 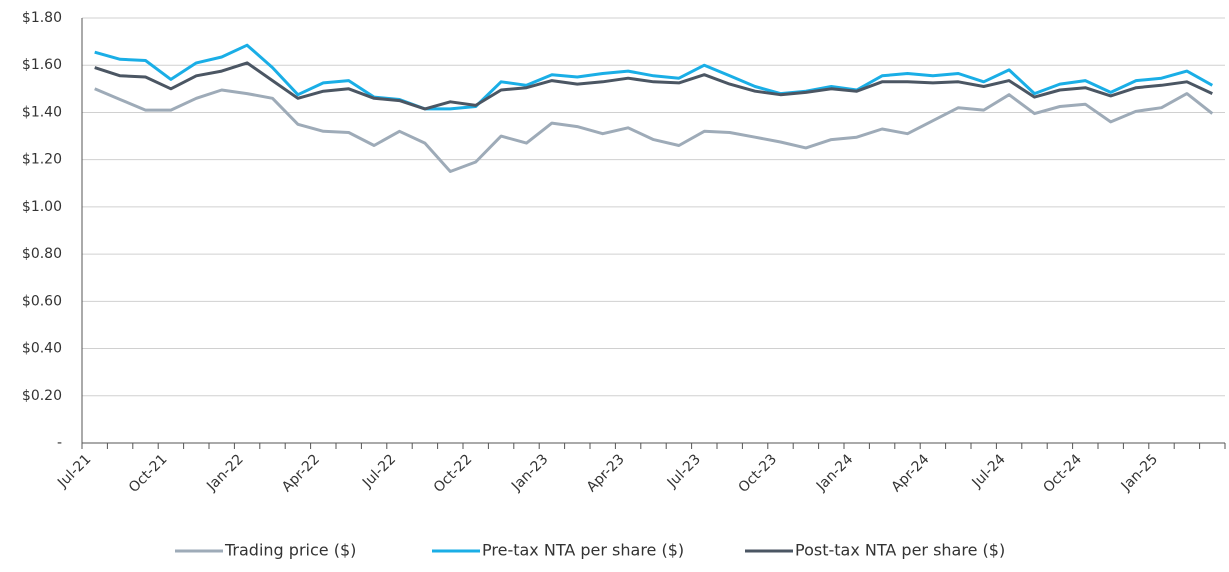 I want to click on x-tick-label: Jul-23, so click(x=684, y=471).